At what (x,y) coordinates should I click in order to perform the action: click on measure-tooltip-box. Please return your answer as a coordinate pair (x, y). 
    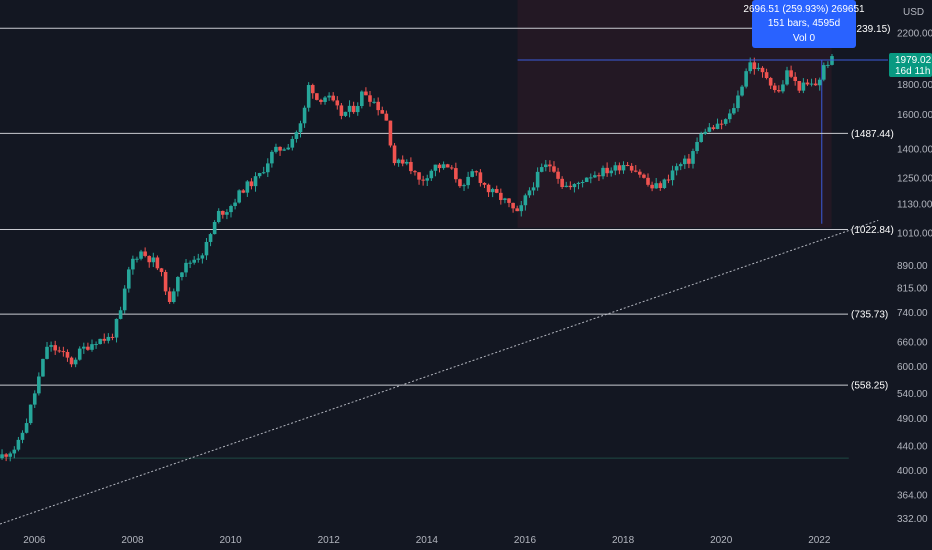
    Looking at the image, I should click on (804, 24).